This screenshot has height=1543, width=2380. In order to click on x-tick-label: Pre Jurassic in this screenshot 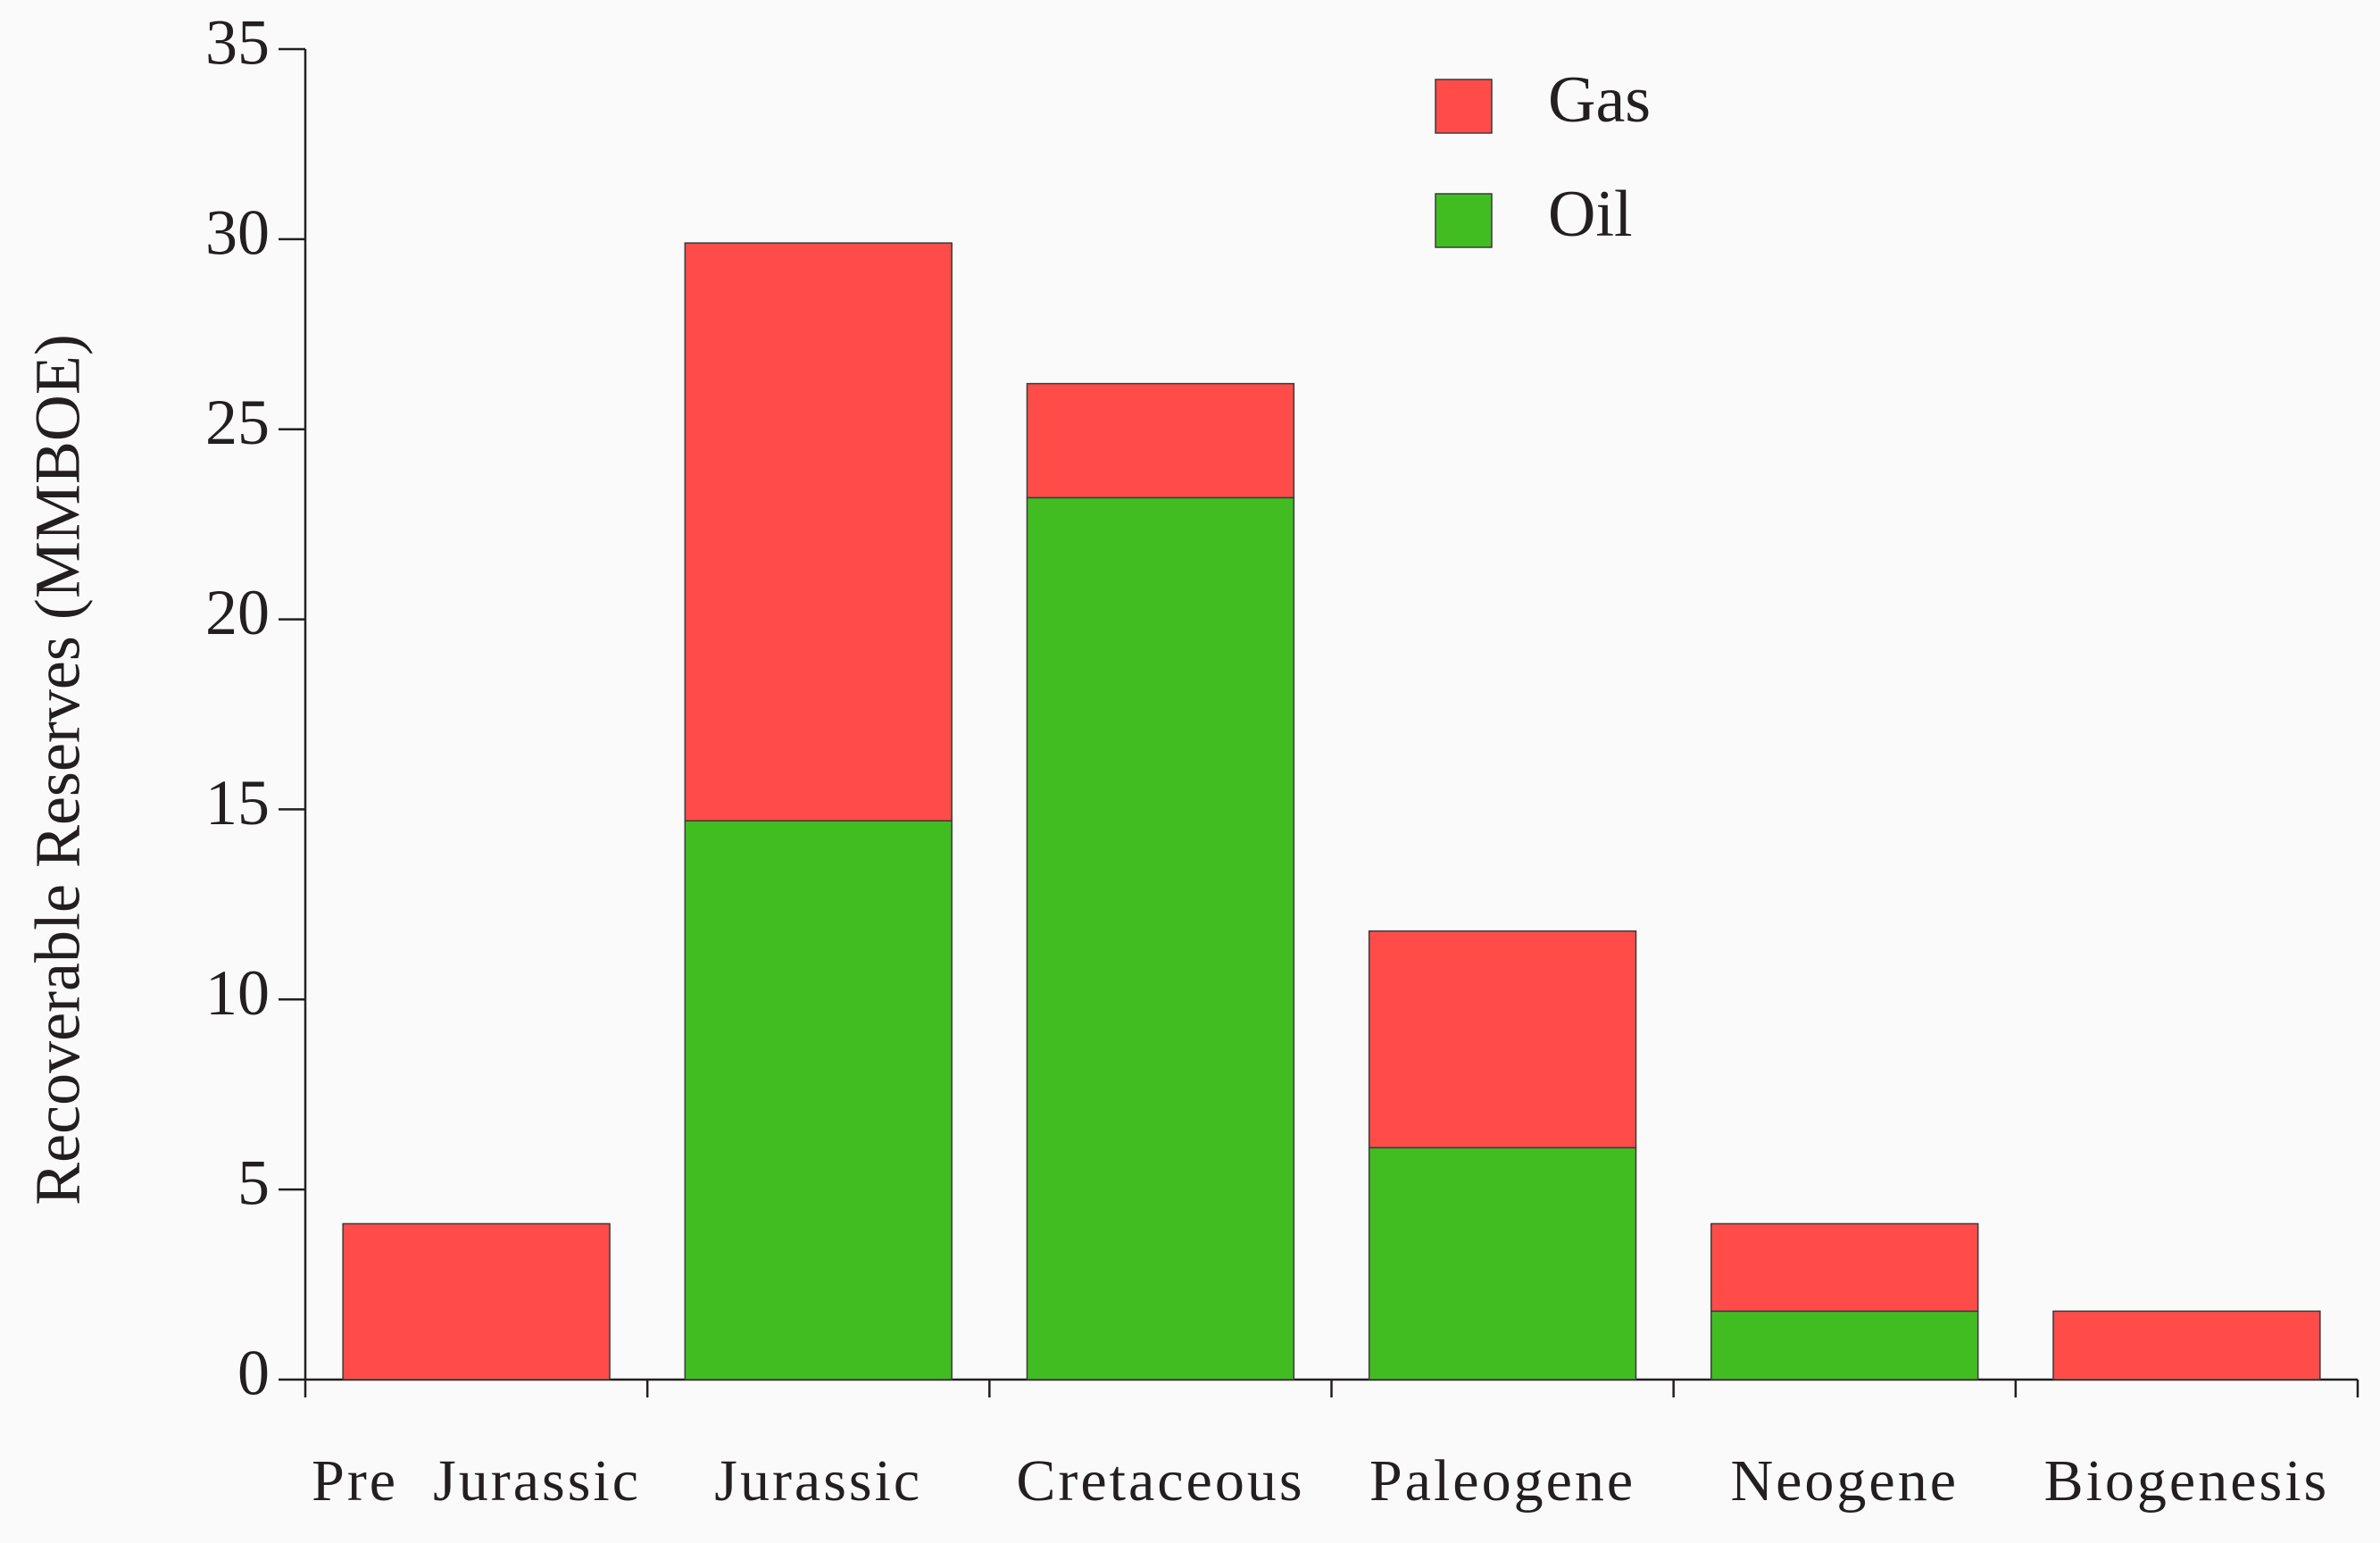, I will do `click(476, 1481)`.